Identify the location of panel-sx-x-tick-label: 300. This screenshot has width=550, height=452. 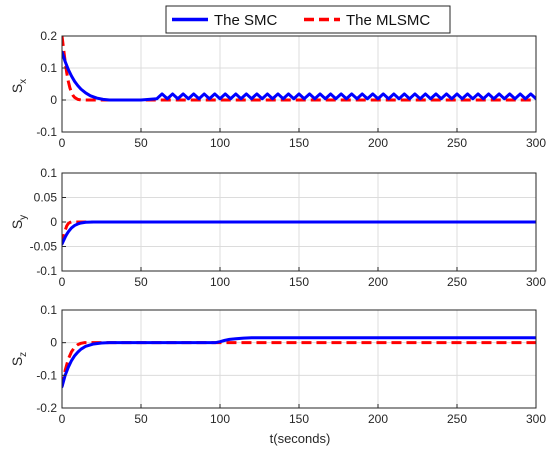
(536, 143).